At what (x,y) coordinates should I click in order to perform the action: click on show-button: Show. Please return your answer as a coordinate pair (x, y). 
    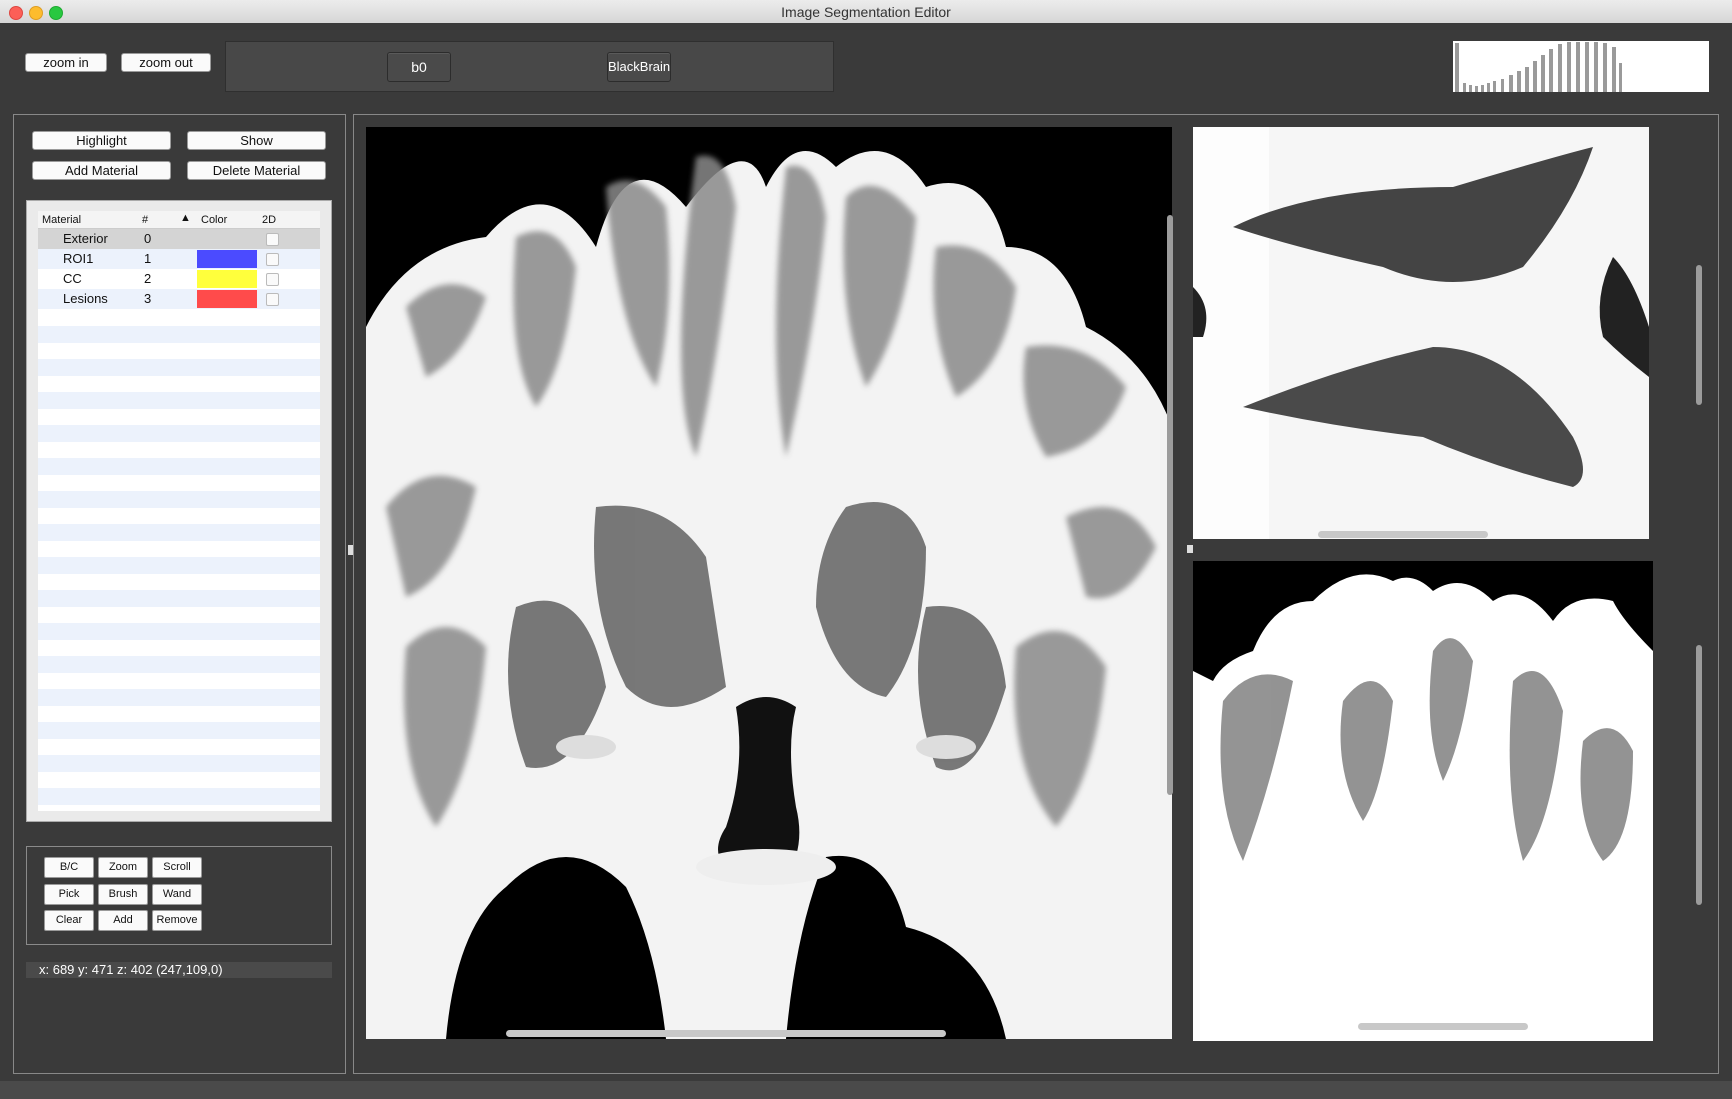
    Looking at the image, I should click on (256, 140).